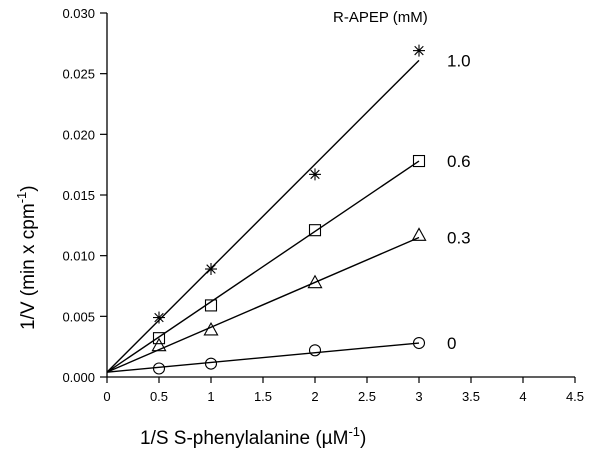 The image size is (592, 452). What do you see at coordinates (459, 161) in the screenshot?
I see `series-label: 0.6` at bounding box center [459, 161].